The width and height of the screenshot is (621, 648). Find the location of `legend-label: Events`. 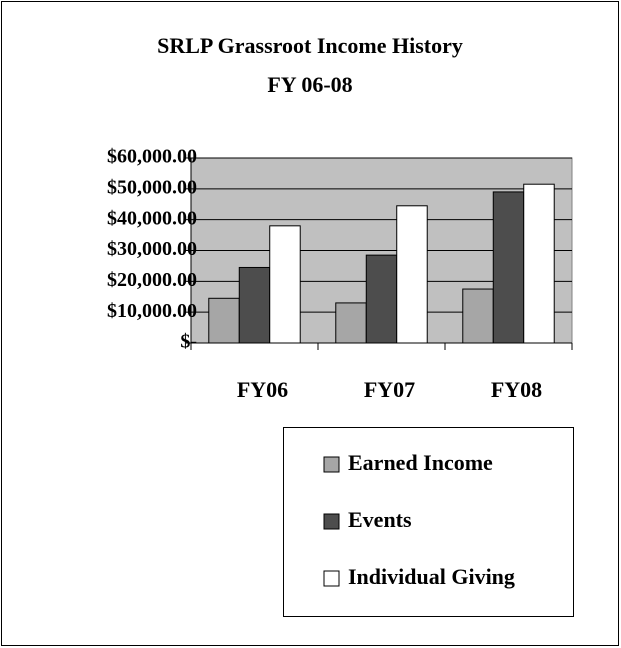

legend-label: Events is located at coordinates (380, 519).